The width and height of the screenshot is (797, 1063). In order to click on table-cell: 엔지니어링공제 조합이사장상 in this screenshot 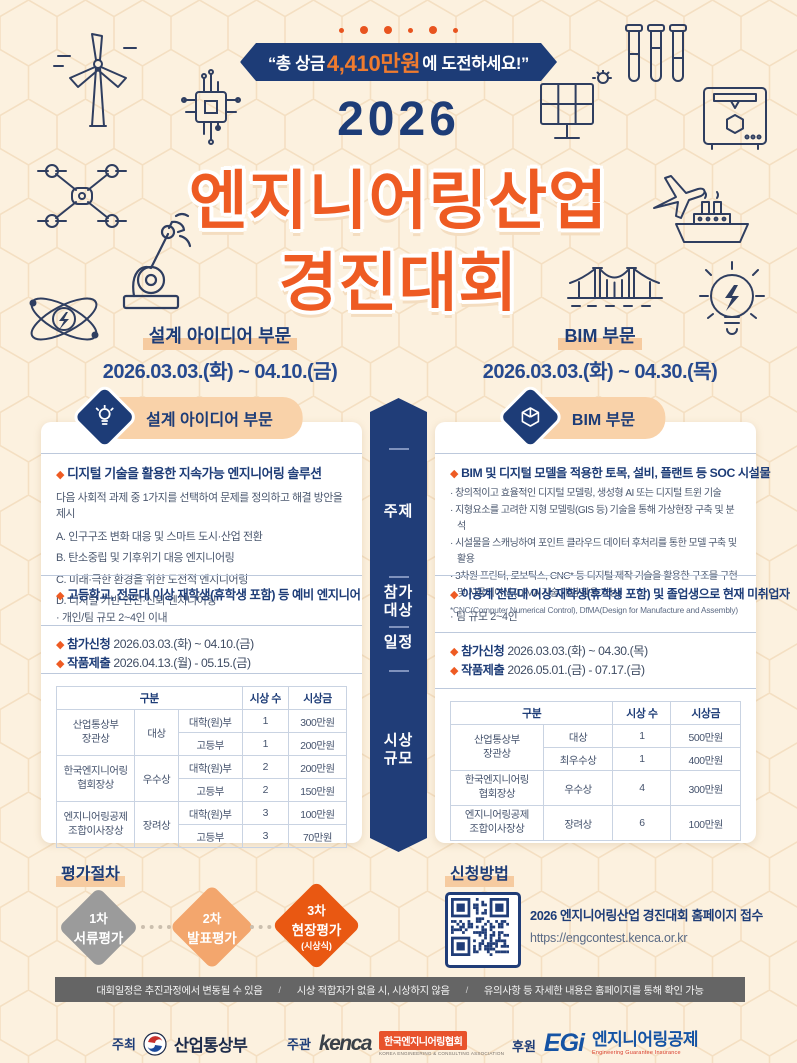, I will do `click(95, 825)`.